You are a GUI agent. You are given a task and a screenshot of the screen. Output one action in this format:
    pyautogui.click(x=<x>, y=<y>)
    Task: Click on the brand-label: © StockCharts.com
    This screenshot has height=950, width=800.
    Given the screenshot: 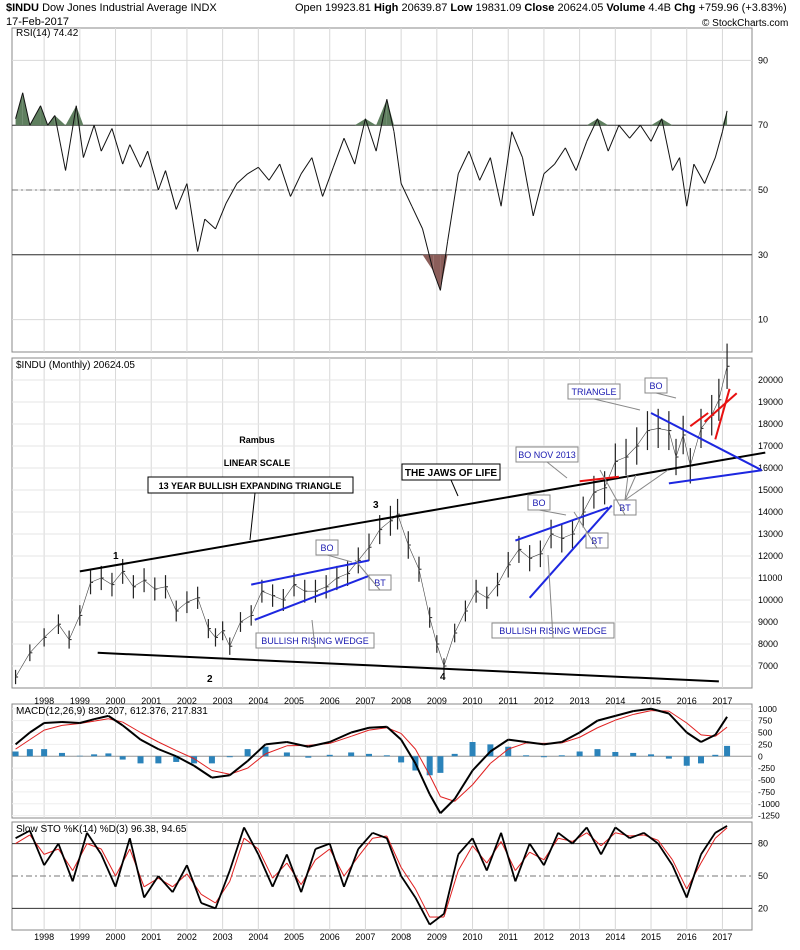 What is the action you would take?
    pyautogui.click(x=745, y=23)
    